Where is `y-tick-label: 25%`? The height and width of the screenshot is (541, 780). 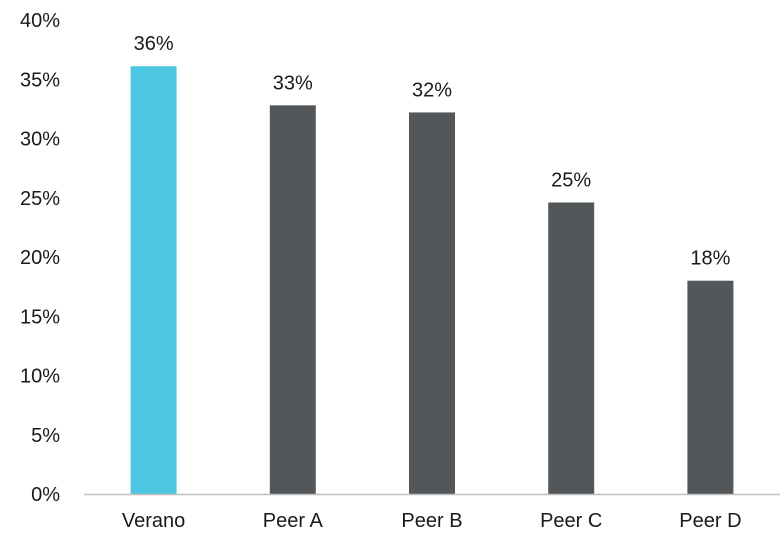 y-tick-label: 25% is located at coordinates (40, 199).